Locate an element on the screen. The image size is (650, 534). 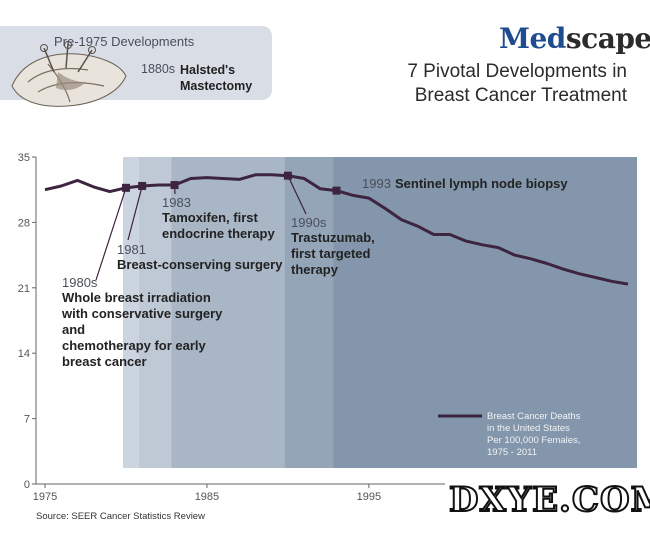
milestone-year-1980: 1980s is located at coordinates (80, 282).